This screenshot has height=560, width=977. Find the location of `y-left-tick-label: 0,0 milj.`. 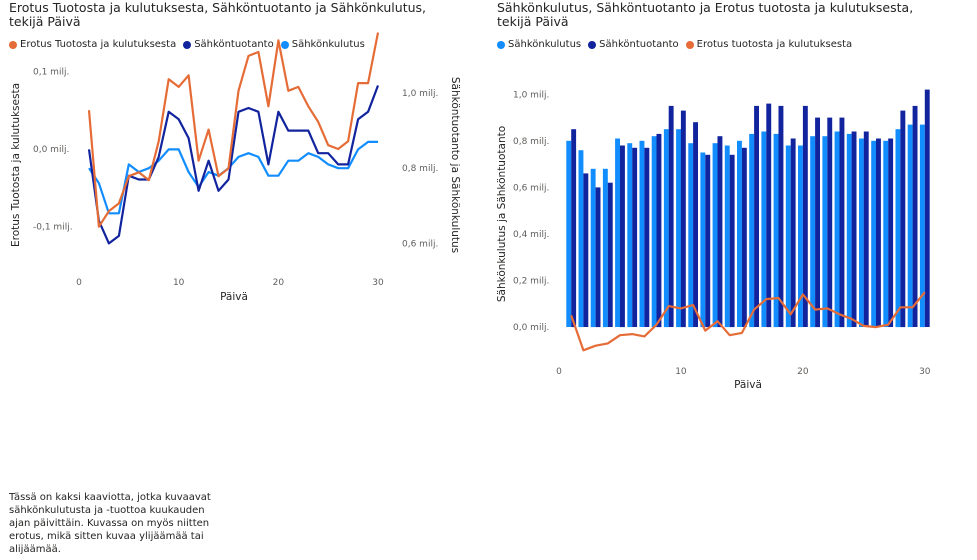

y-left-tick-label: 0,0 milj. is located at coordinates (51, 150).